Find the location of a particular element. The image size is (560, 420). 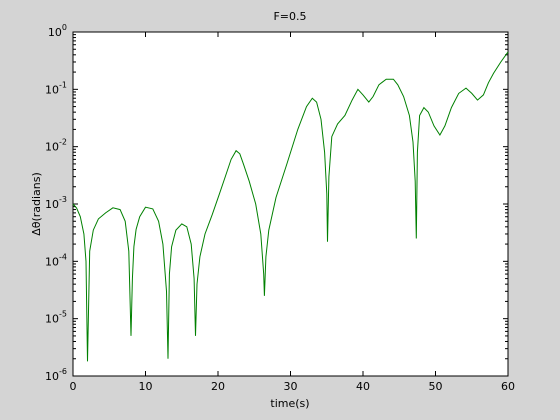

x-tick-label: 10 is located at coordinates (146, 386).